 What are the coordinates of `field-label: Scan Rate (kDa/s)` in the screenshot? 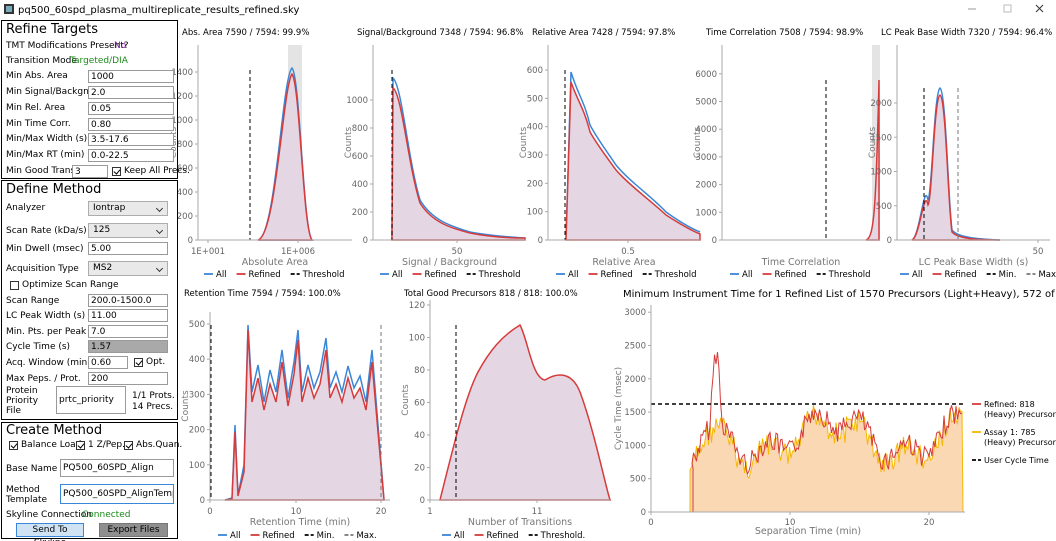 It's located at (46, 231).